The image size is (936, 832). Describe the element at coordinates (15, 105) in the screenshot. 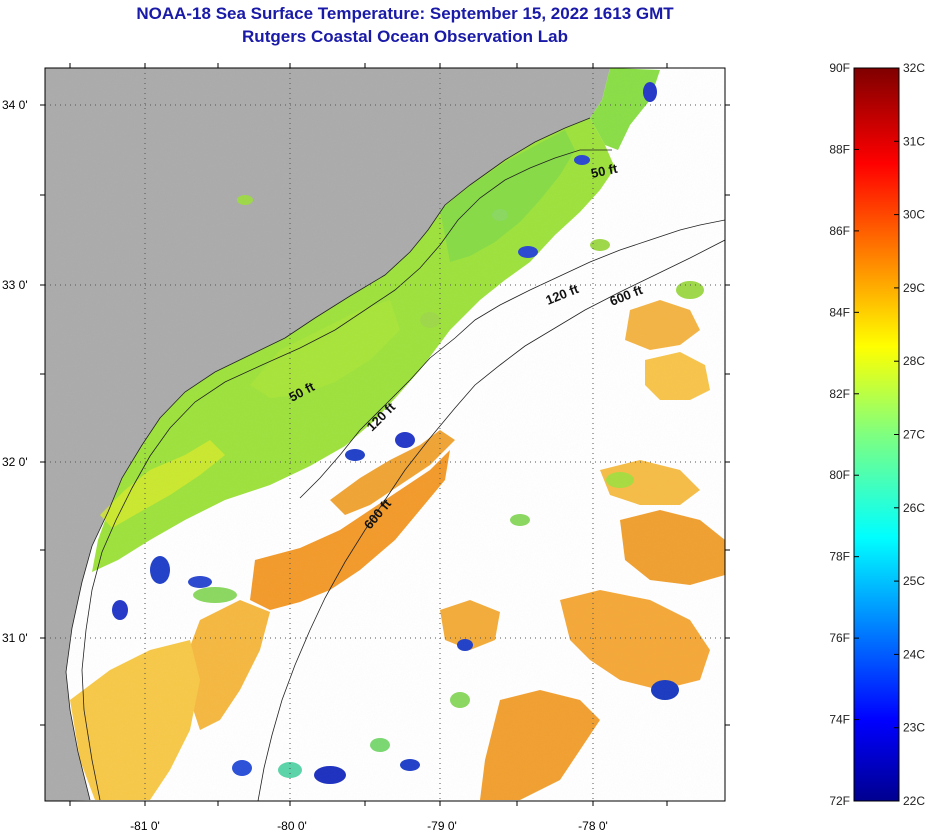

I see `lat-label-34: 34 0'` at that location.